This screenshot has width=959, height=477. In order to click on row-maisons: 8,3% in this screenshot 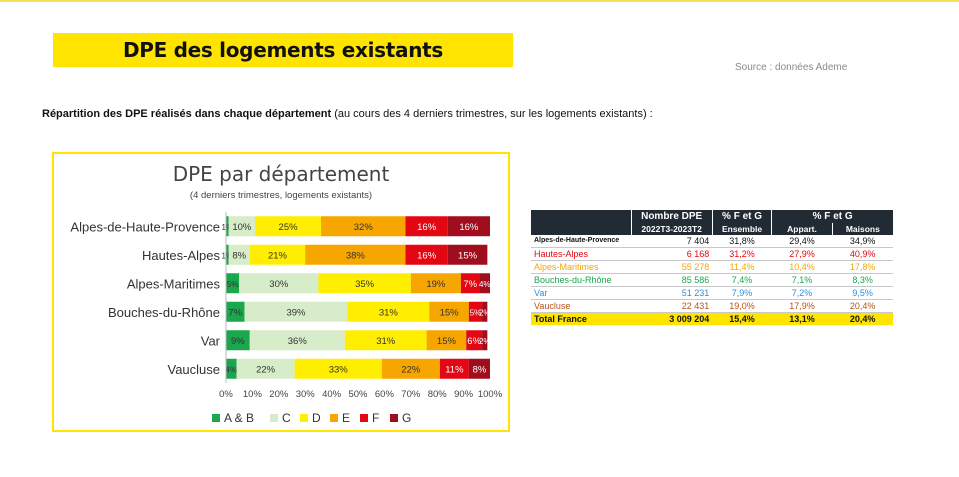, I will do `click(862, 280)`.